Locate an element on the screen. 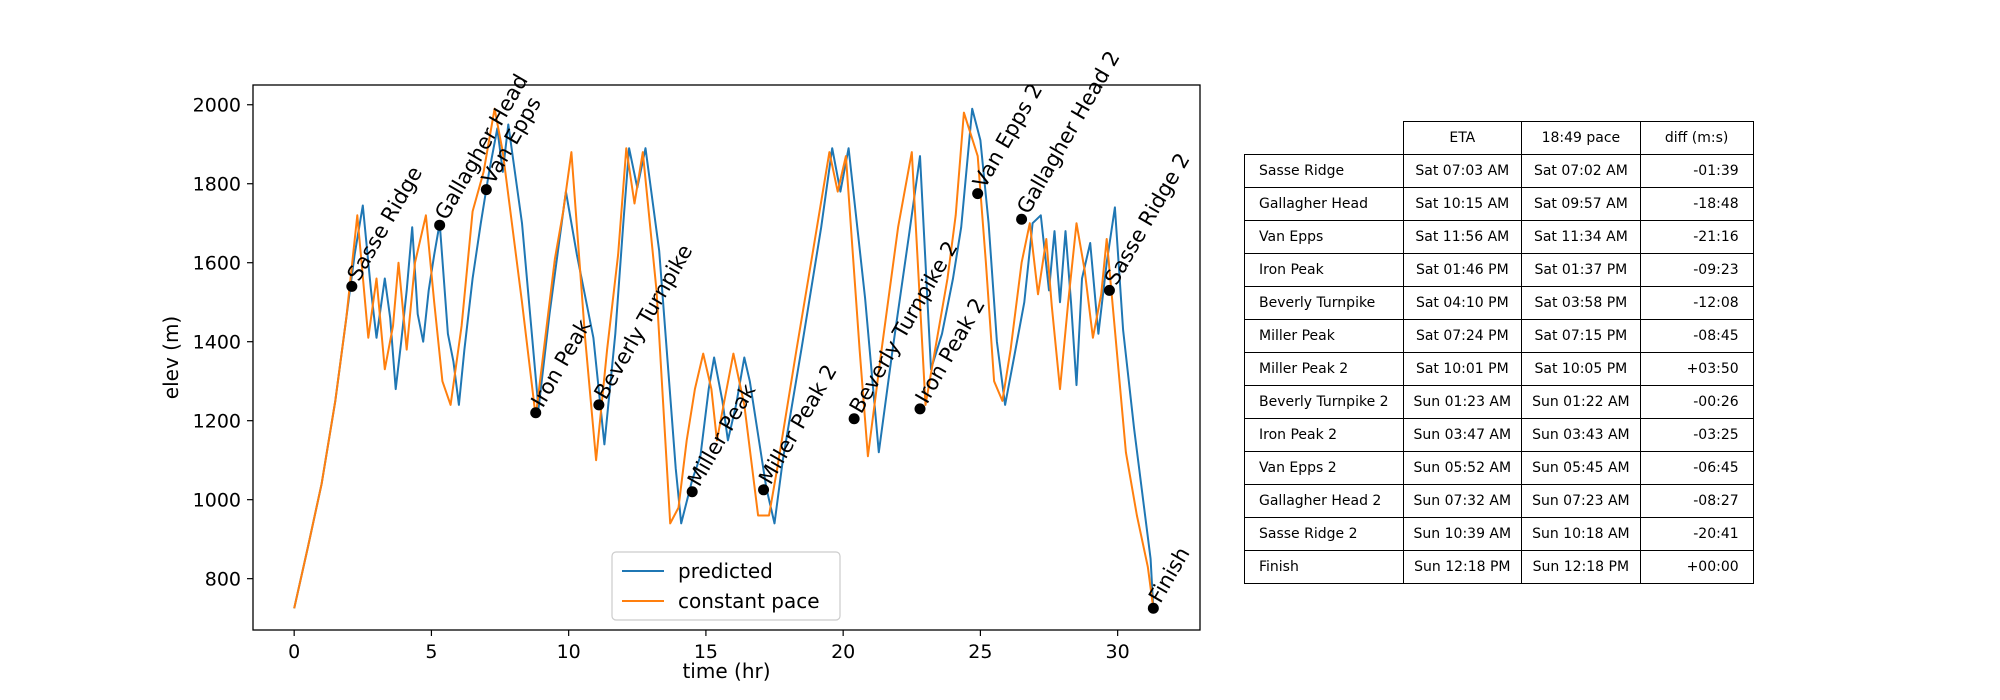  waypoint-label: Beverly Turnpike 2 is located at coordinates (904, 327).